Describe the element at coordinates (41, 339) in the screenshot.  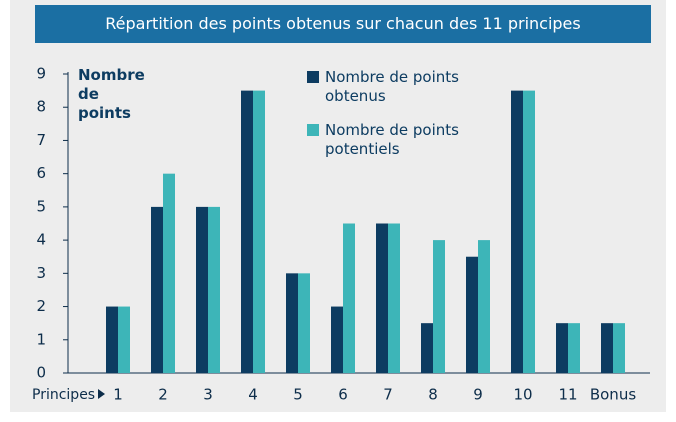
I see `y-tick-label: 1` at that location.